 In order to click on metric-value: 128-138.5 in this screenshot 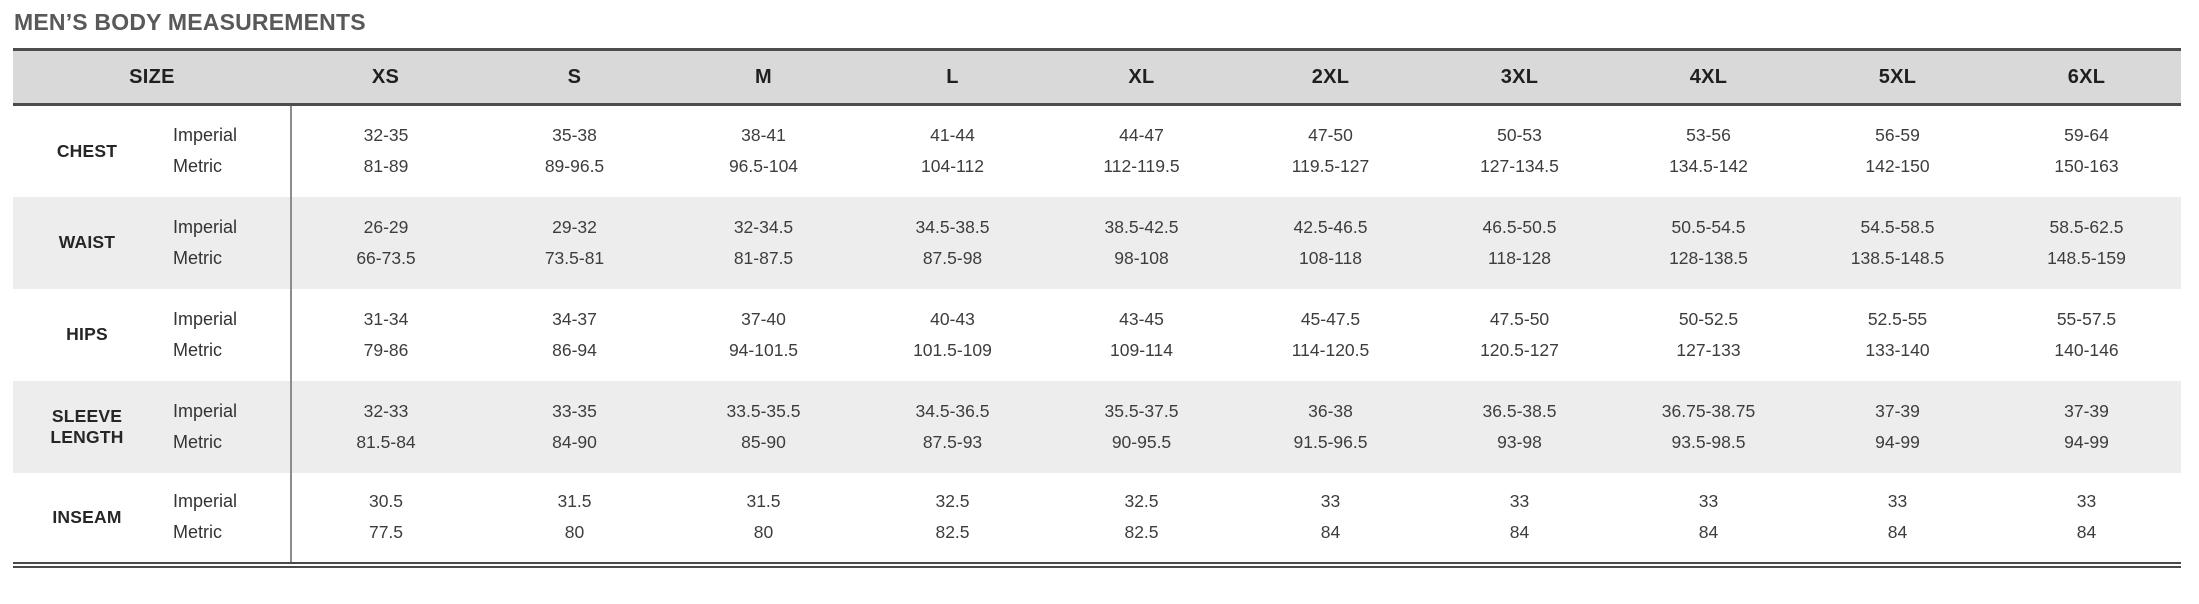, I will do `click(1708, 257)`.